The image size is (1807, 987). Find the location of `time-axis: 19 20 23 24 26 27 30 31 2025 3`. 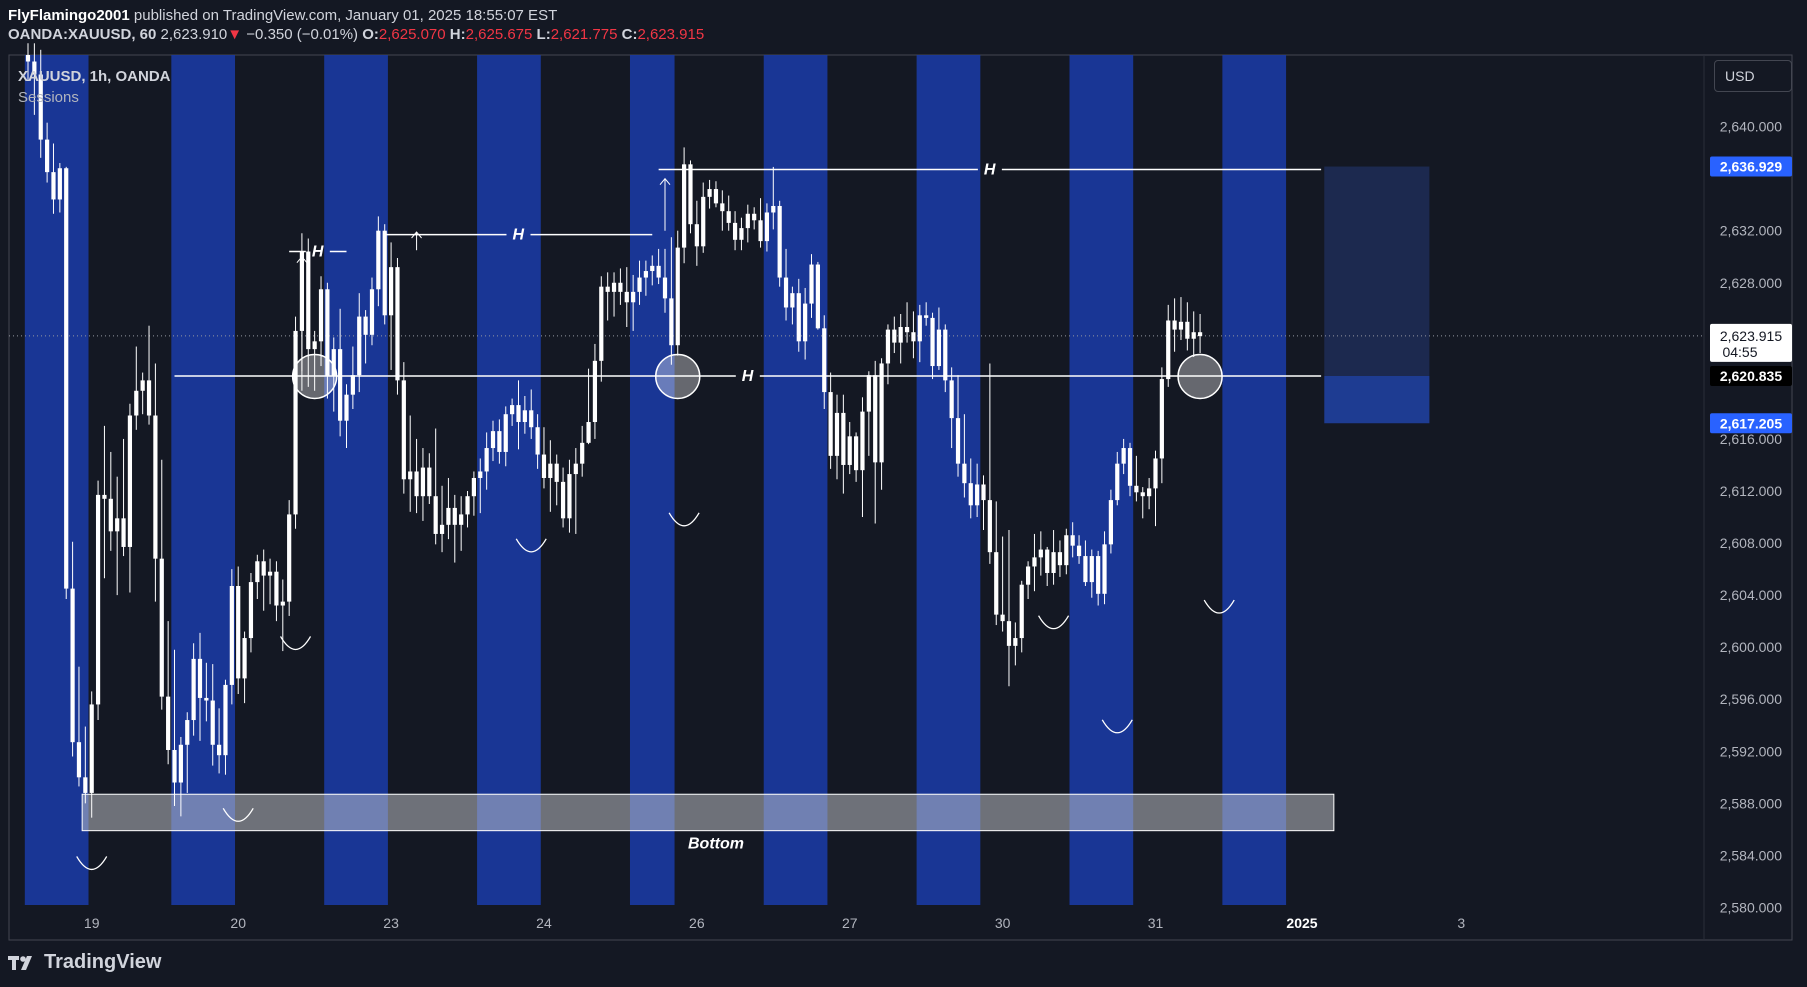

time-axis: 19 20 23 24 26 27 30 31 2025 3 is located at coordinates (774, 923).